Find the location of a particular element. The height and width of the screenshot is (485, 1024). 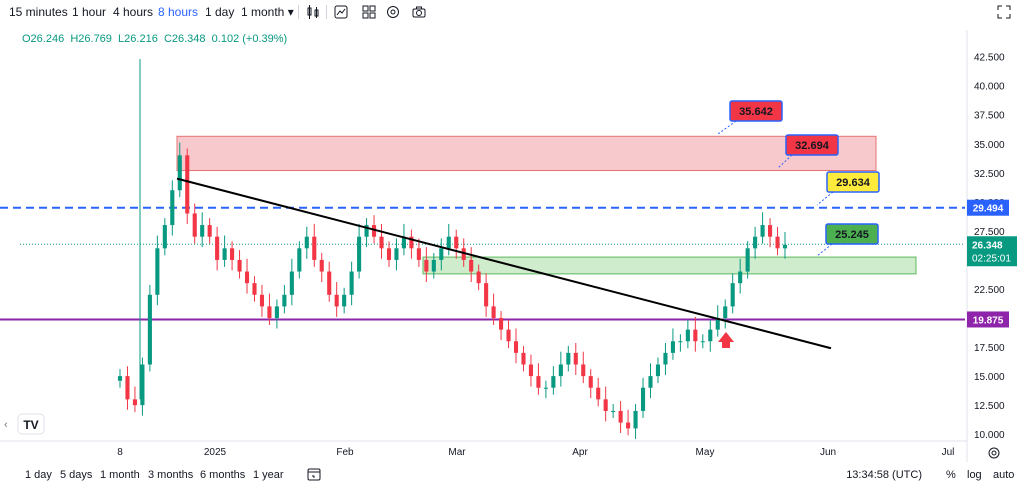

x-tick-label: 2025 is located at coordinates (215, 452).